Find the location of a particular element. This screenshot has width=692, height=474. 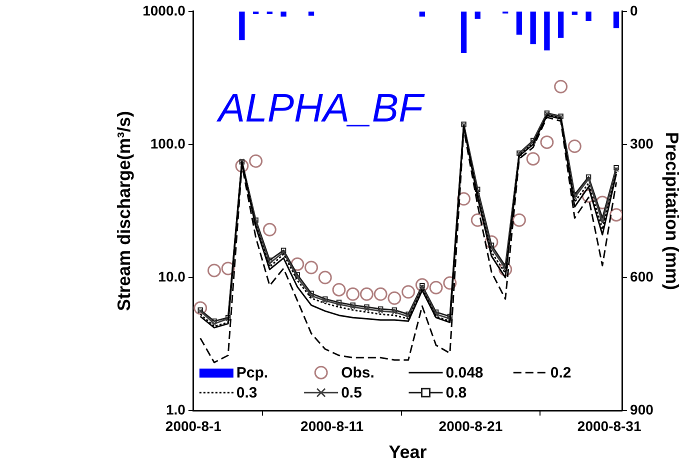

legend-label: Obs. is located at coordinates (357, 373).